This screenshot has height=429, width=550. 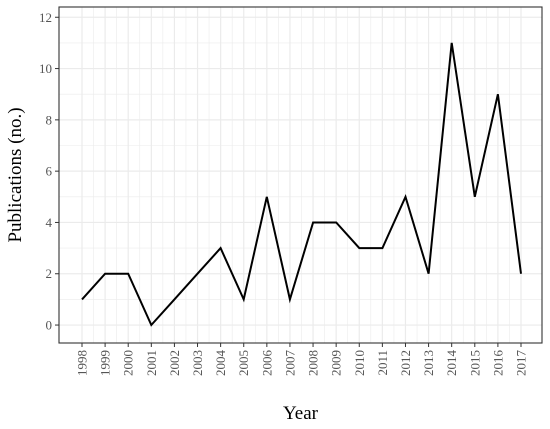 I want to click on x-tick-label: 2011, so click(x=382, y=363).